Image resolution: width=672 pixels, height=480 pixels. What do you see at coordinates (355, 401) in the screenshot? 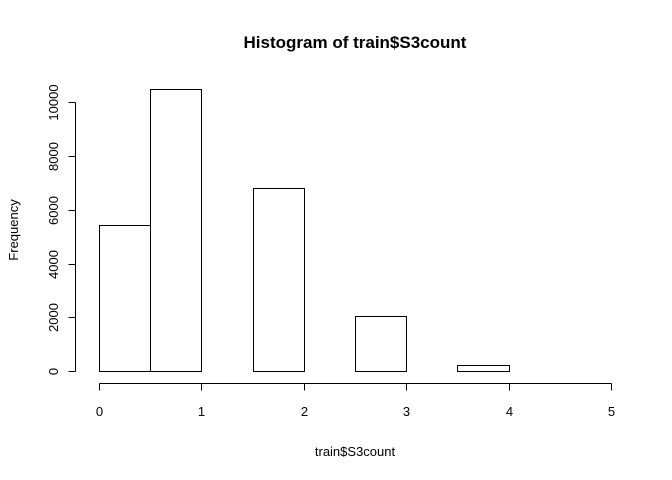
I see `x-axis: 0 1 2 3 4 5` at bounding box center [355, 401].